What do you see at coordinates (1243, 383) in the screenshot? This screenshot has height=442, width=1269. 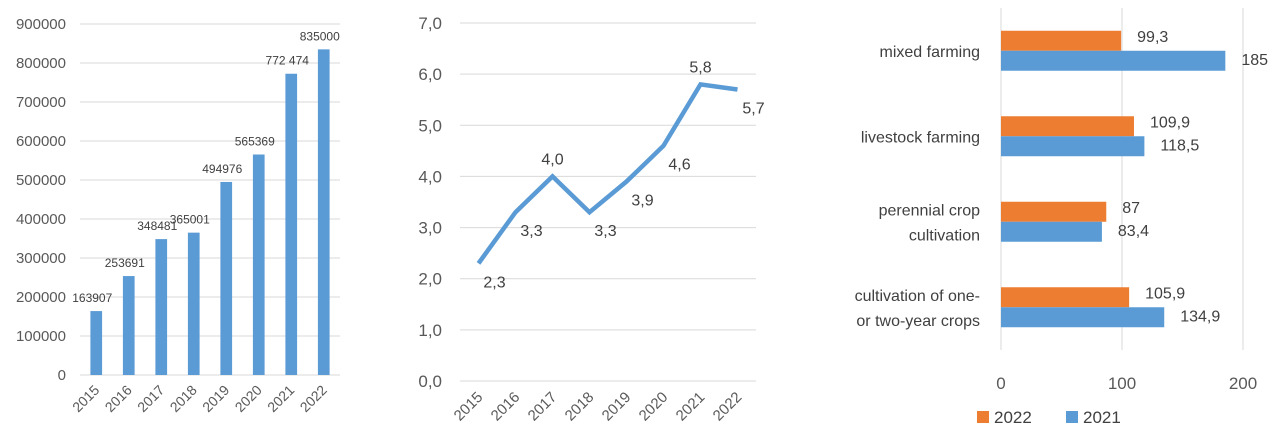 I see `x-tick-label: 200` at bounding box center [1243, 383].